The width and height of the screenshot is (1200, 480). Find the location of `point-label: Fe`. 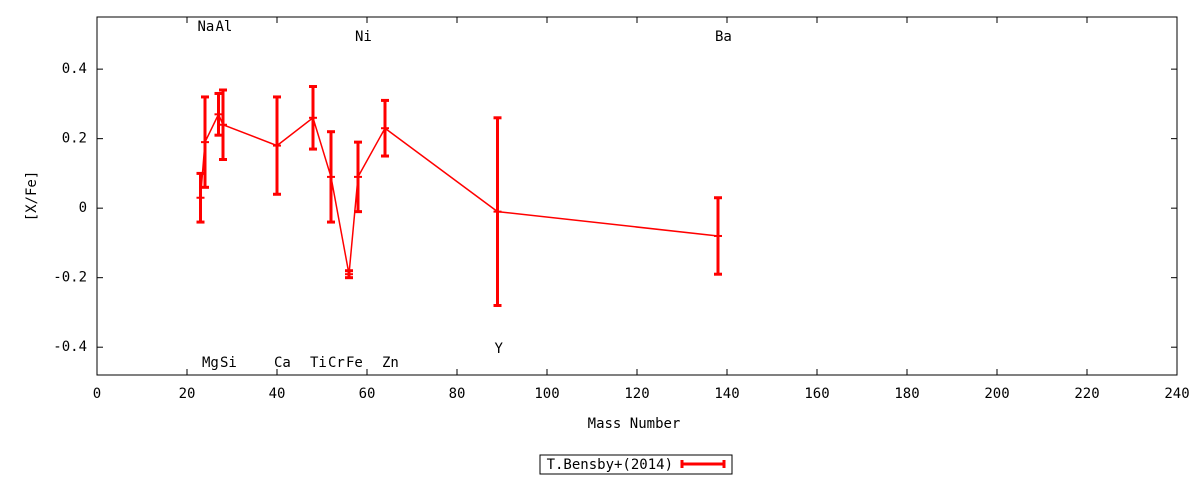

point-label: Fe is located at coordinates (354, 363).